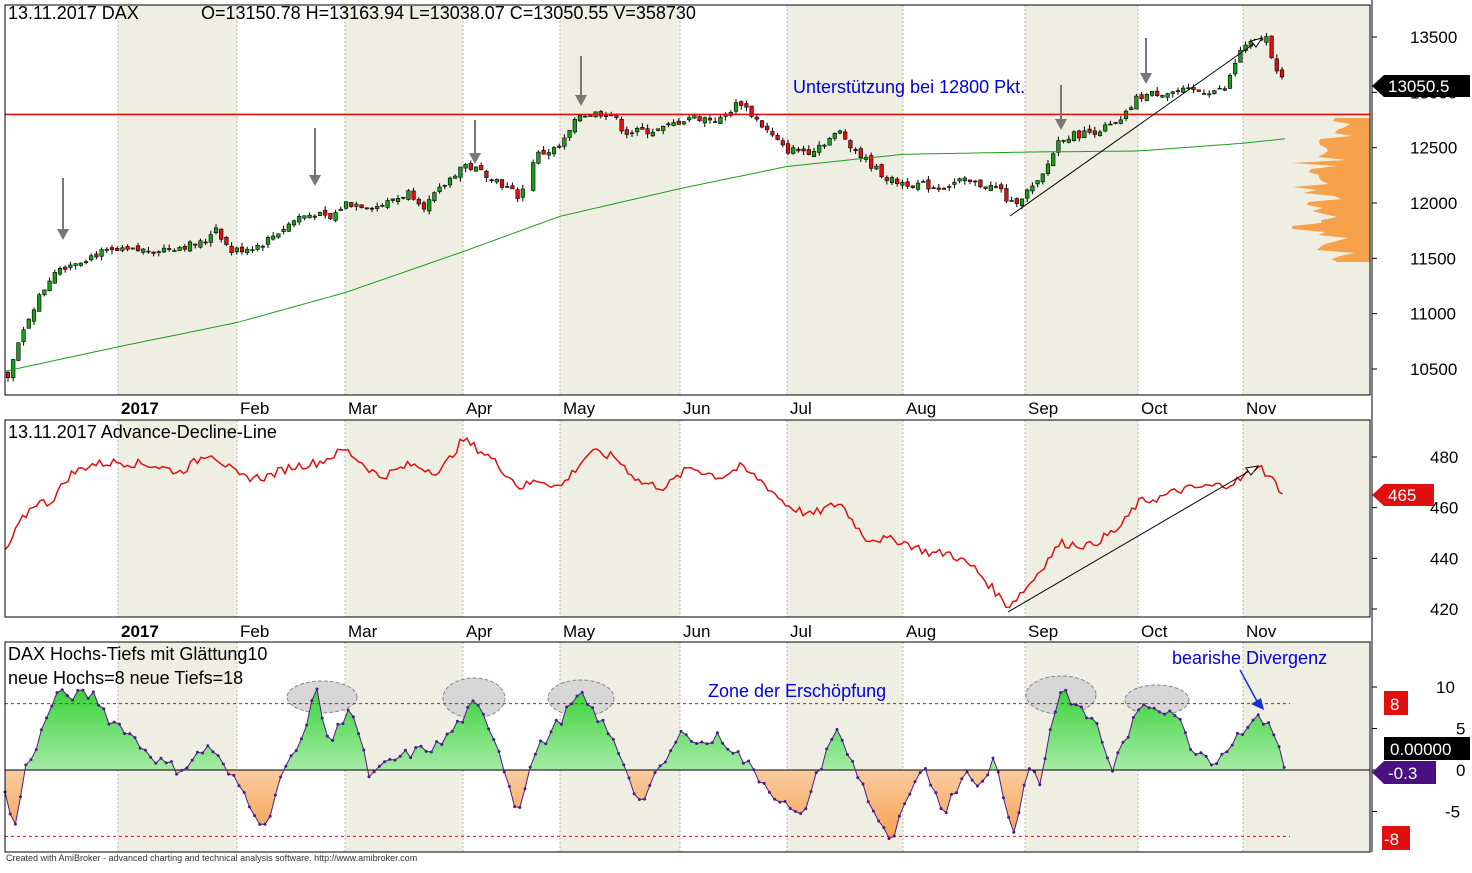 This screenshot has height=873, width=1472. Describe the element at coordinates (142, 432) in the screenshot. I see `ad-panel-title: 13.11.2017 Advance-Decline-Line` at that location.